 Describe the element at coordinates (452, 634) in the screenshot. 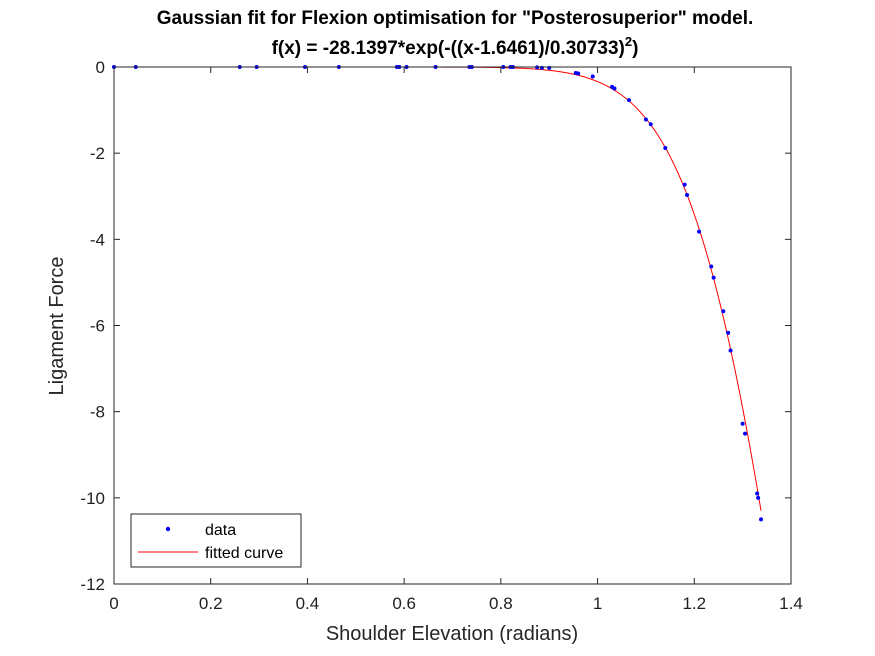

I see `x-axis-label: Shoulder Elevation (radians)` at that location.